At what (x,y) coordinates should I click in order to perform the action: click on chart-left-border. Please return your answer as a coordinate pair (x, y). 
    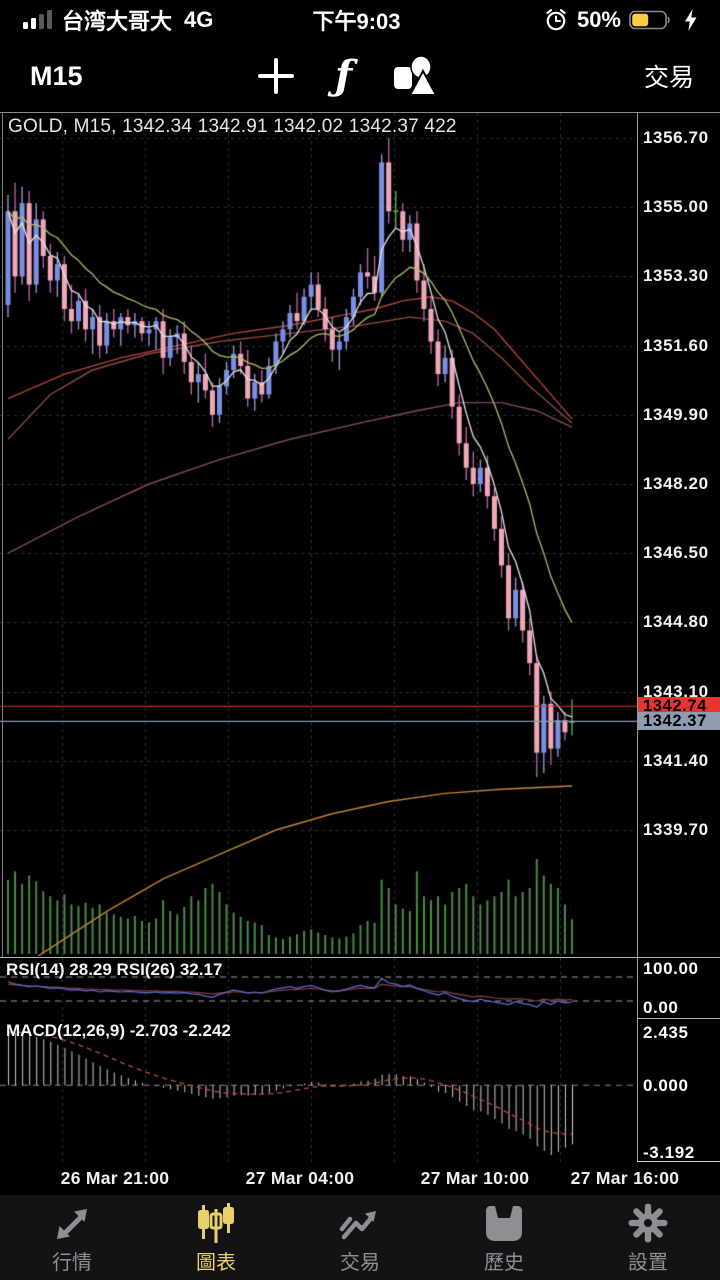
    Looking at the image, I should click on (2, 637).